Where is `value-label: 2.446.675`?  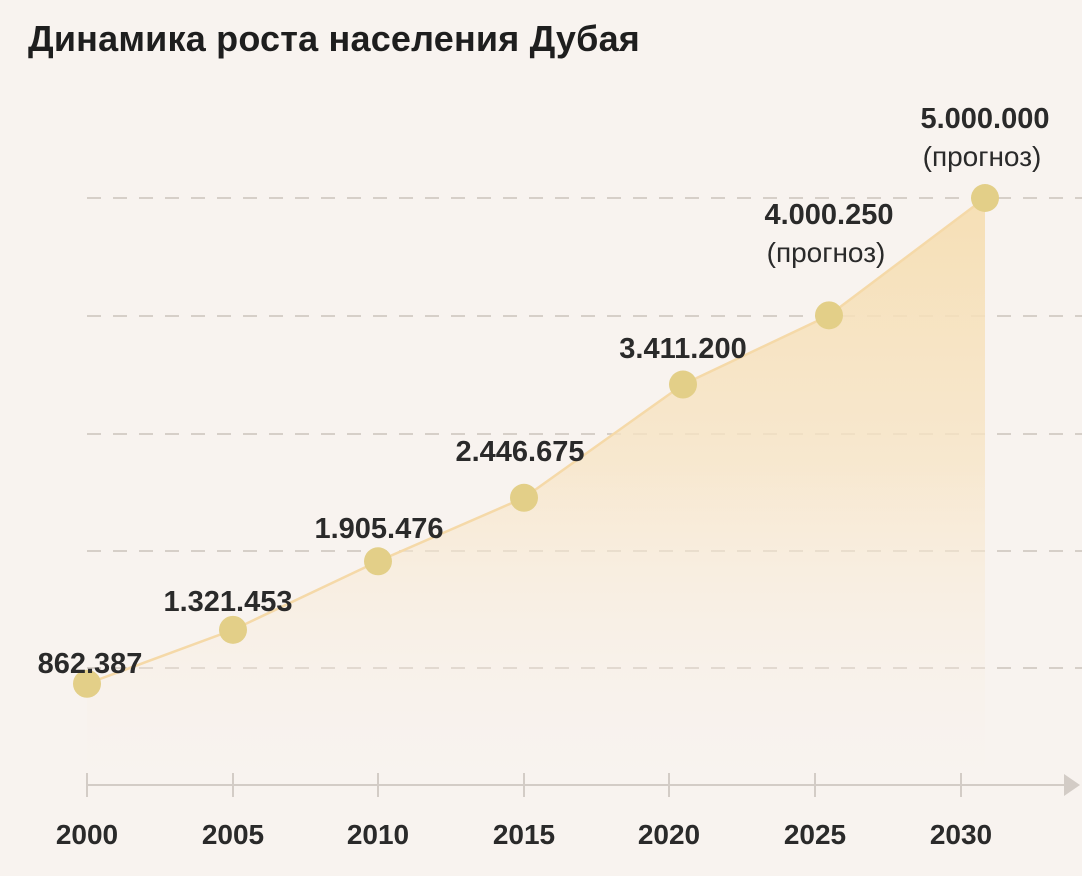 value-label: 2.446.675 is located at coordinates (519, 452).